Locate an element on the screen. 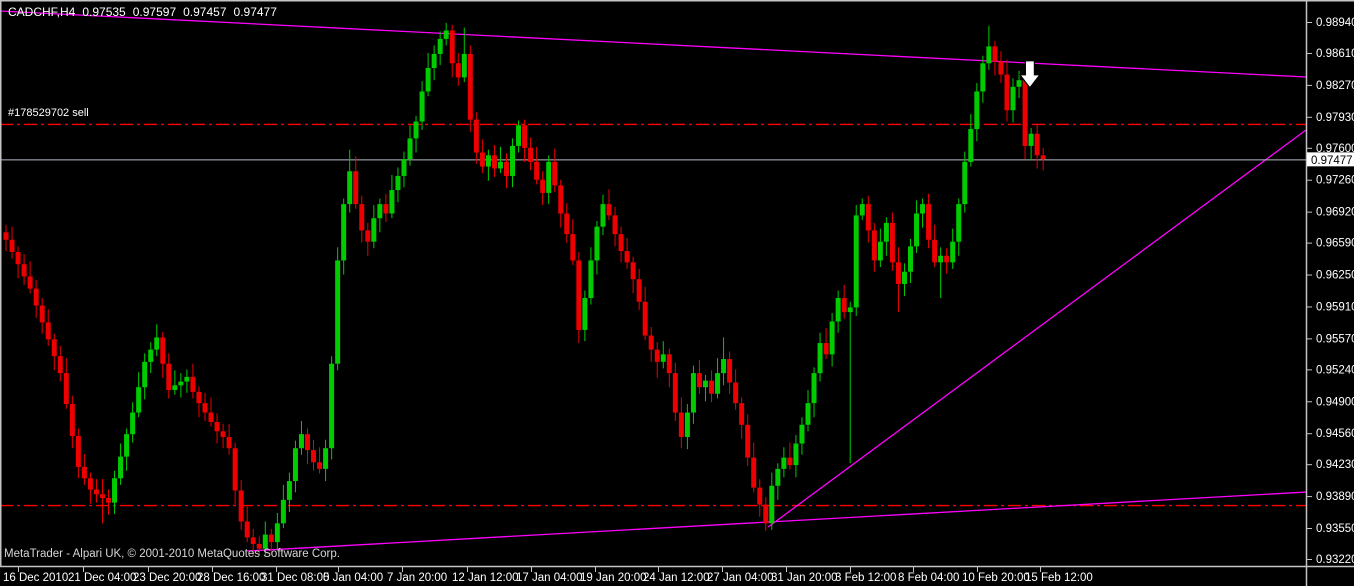 This screenshot has height=586, width=1354. current-price-value: 0.97477 is located at coordinates (1332, 161).